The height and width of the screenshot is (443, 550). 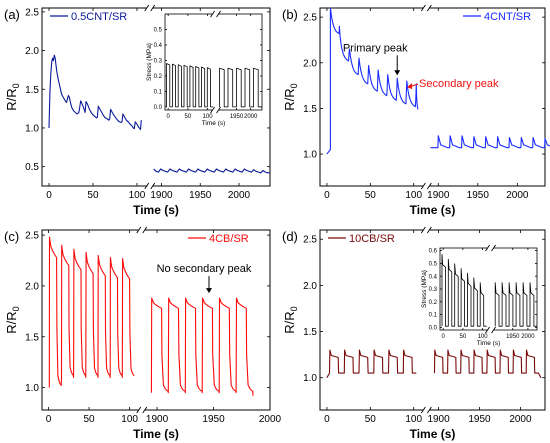 What do you see at coordinates (433, 252) in the screenshot?
I see `y-tick-label: 0.6` at bounding box center [433, 252].